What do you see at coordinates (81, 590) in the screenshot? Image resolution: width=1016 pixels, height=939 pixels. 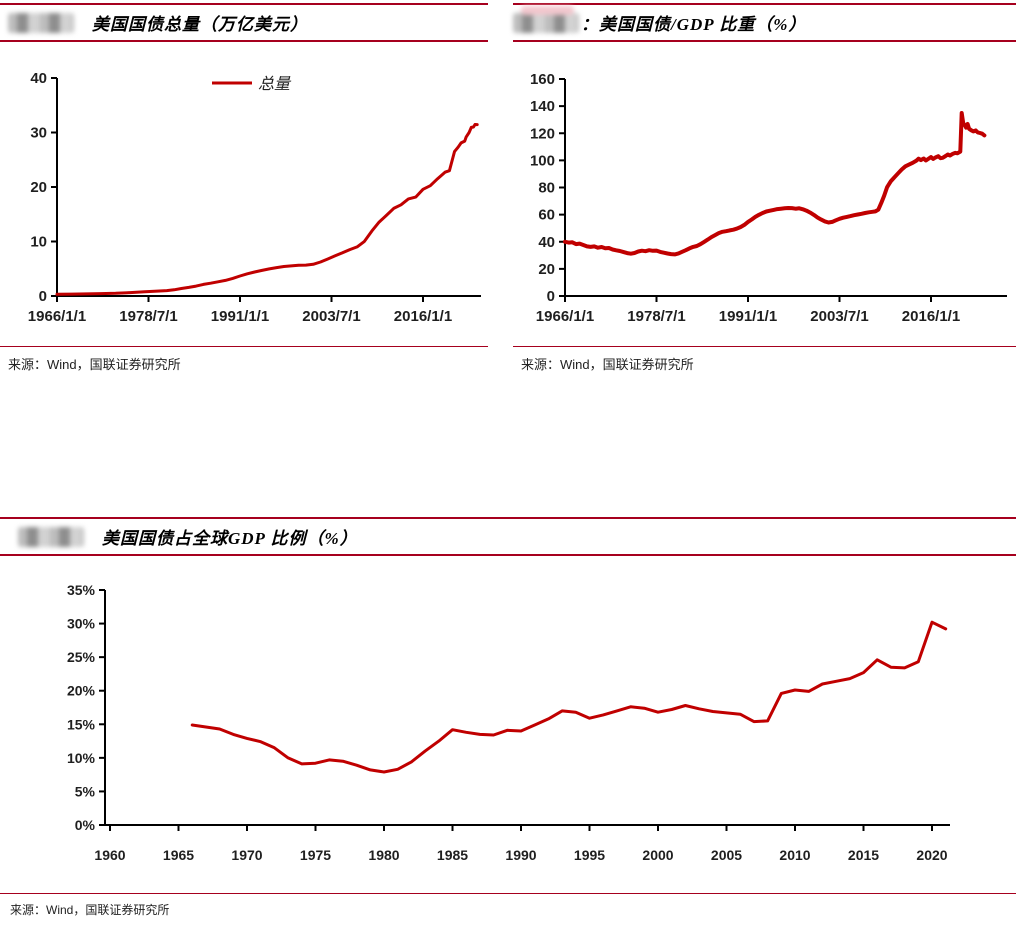 I see `y-tick-label: 35%` at bounding box center [81, 590].